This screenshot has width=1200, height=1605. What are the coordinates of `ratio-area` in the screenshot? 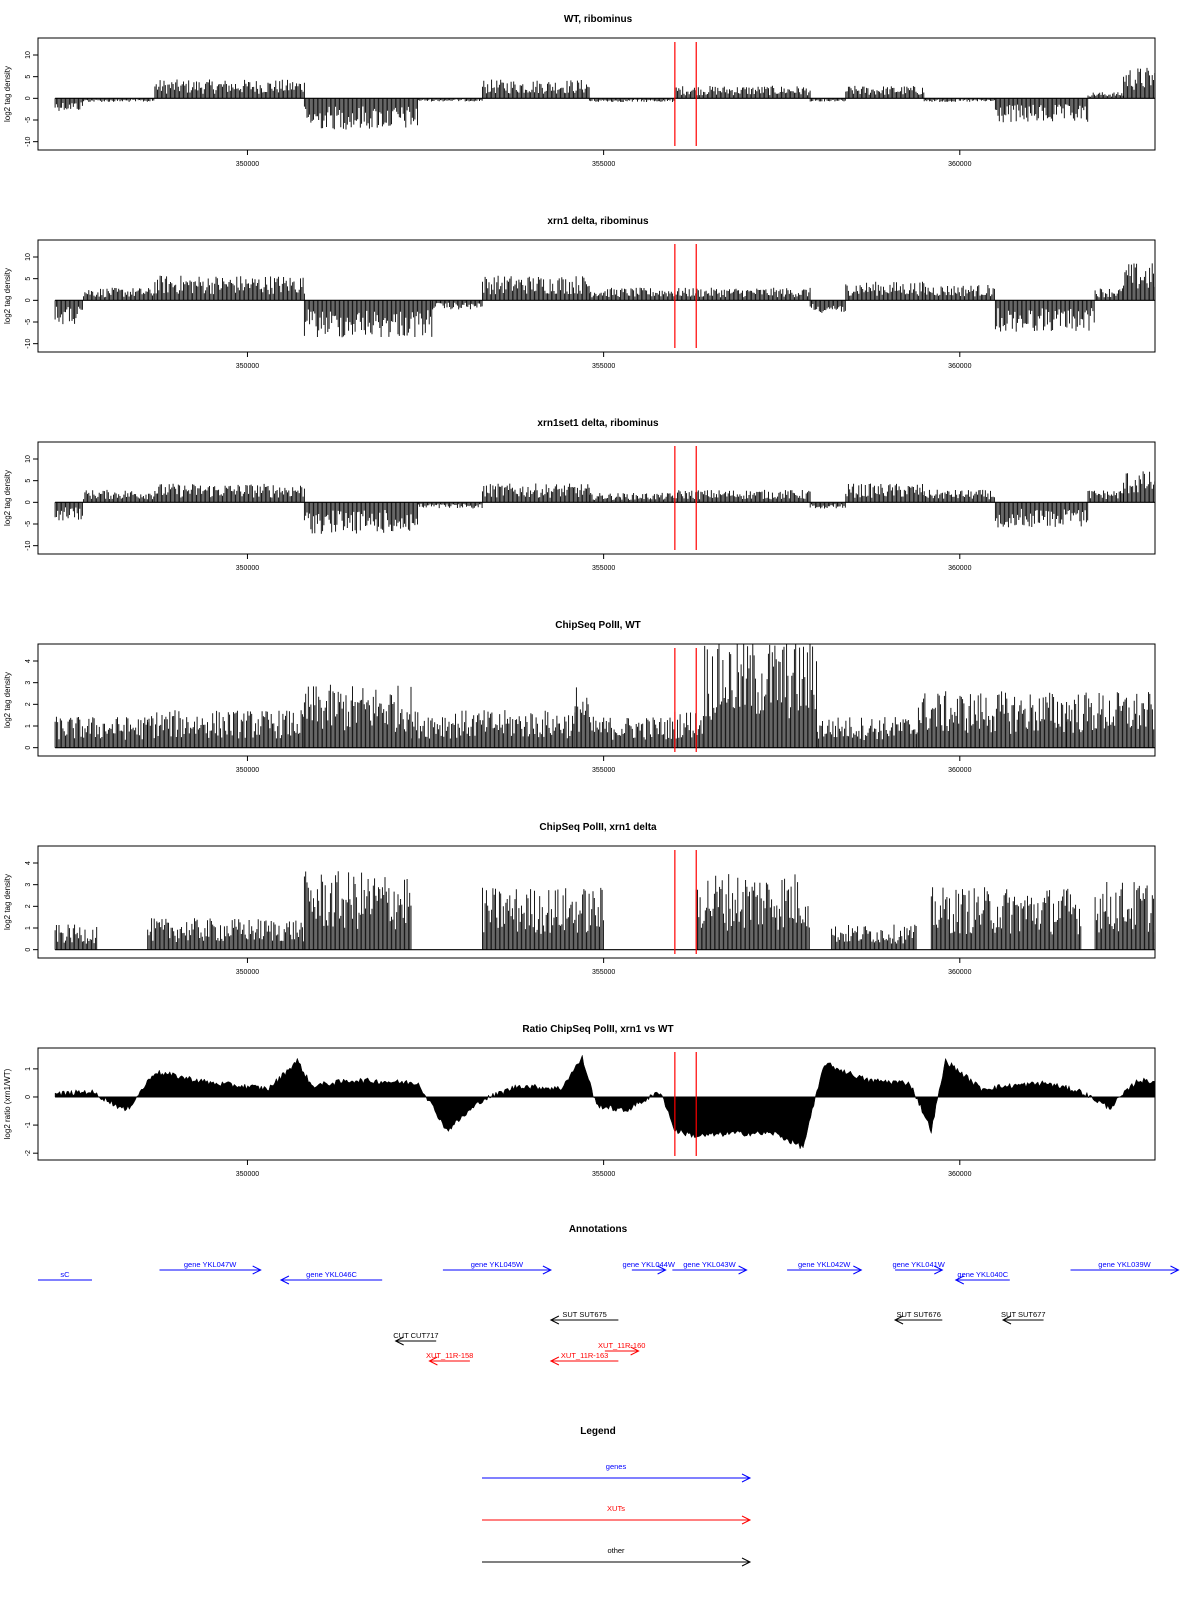 It's located at (604, 1102).